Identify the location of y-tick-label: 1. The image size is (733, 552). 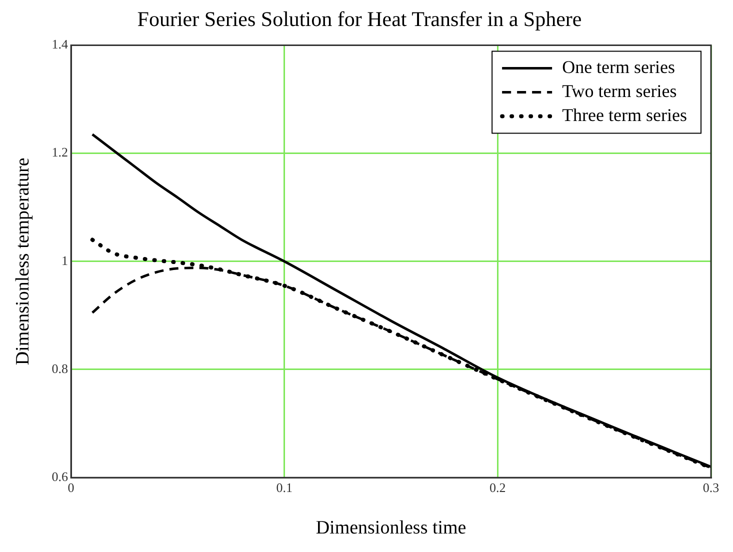
(65, 260).